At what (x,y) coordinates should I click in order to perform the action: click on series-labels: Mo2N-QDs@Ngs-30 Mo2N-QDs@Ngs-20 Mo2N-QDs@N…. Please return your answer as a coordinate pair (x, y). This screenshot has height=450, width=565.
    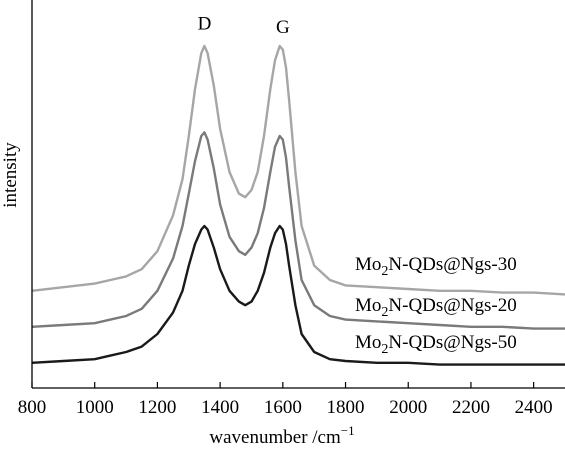
    Looking at the image, I should click on (436, 305).